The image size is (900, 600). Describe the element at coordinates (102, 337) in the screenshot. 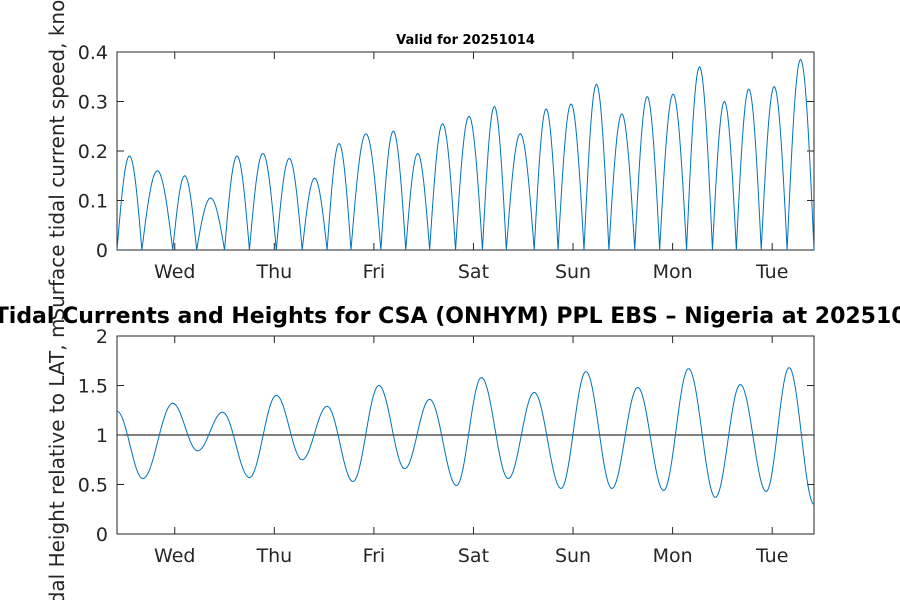

I see `y-tick-label: 2` at that location.